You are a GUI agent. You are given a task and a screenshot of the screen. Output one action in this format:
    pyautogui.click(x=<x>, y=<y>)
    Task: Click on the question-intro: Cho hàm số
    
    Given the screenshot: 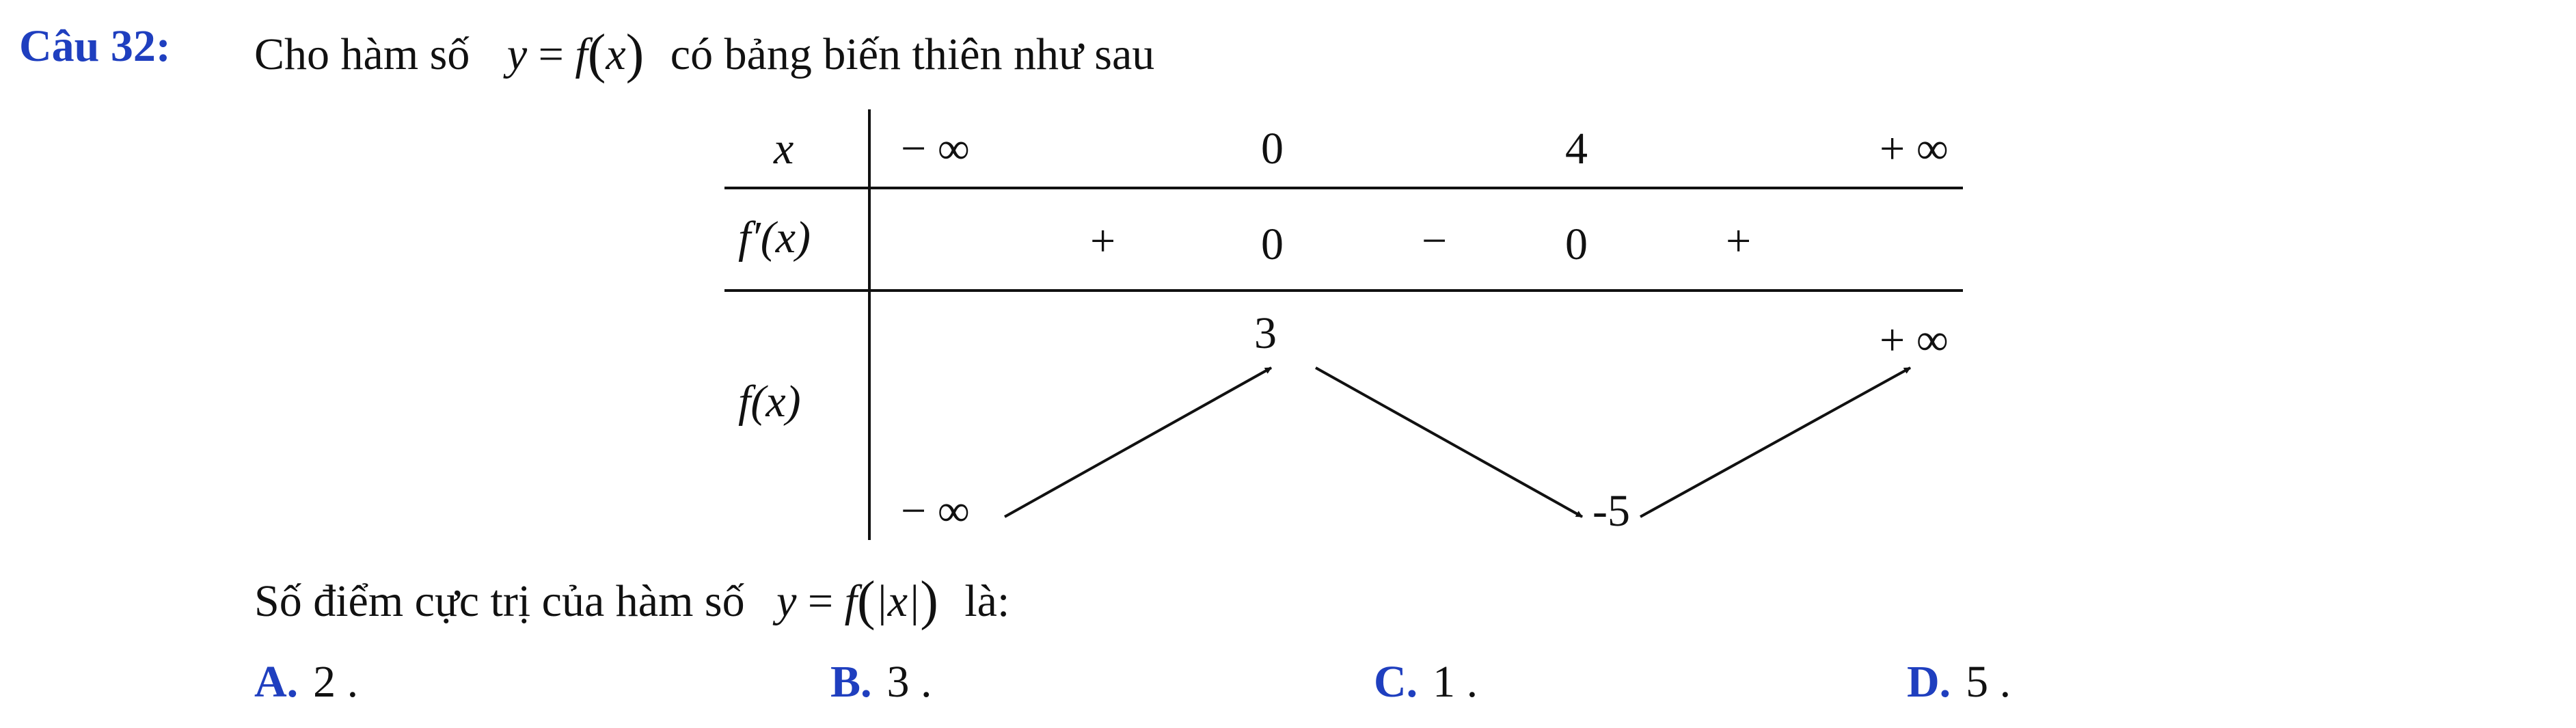 What is the action you would take?
    pyautogui.click(x=362, y=54)
    